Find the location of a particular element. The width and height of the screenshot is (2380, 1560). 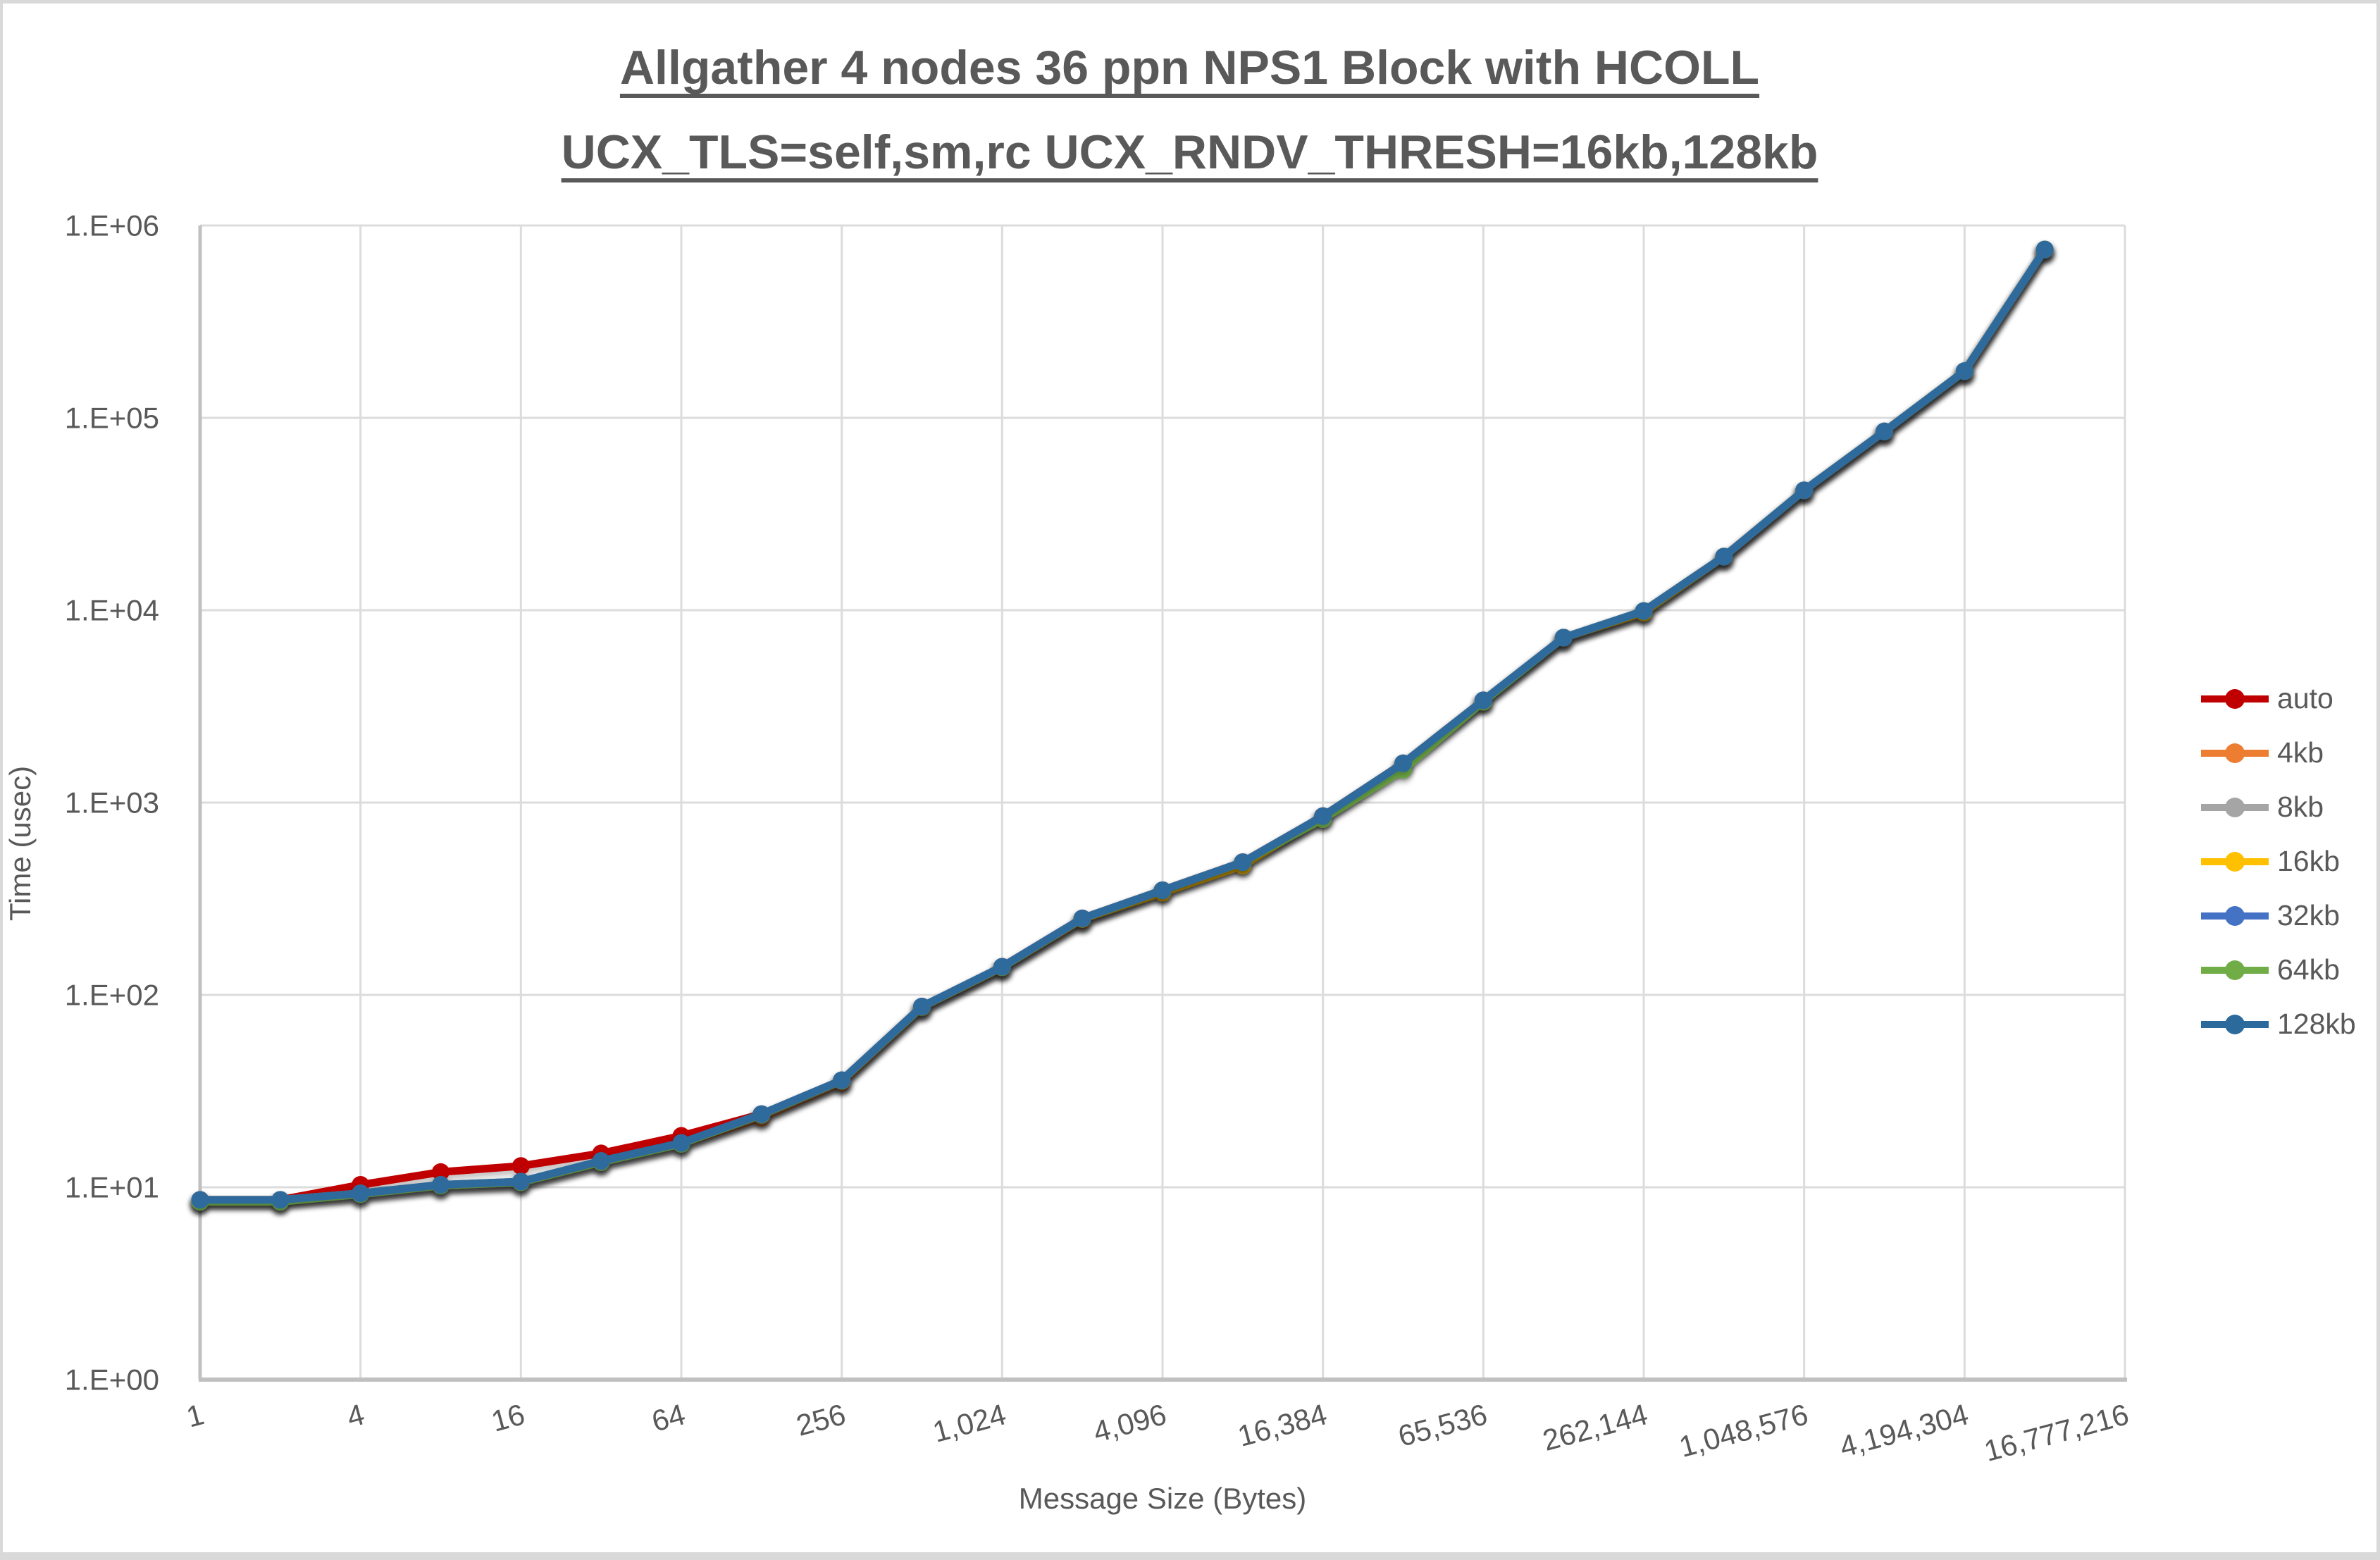

x-axis-title: Message Size (Bytes) is located at coordinates (1162, 1498).